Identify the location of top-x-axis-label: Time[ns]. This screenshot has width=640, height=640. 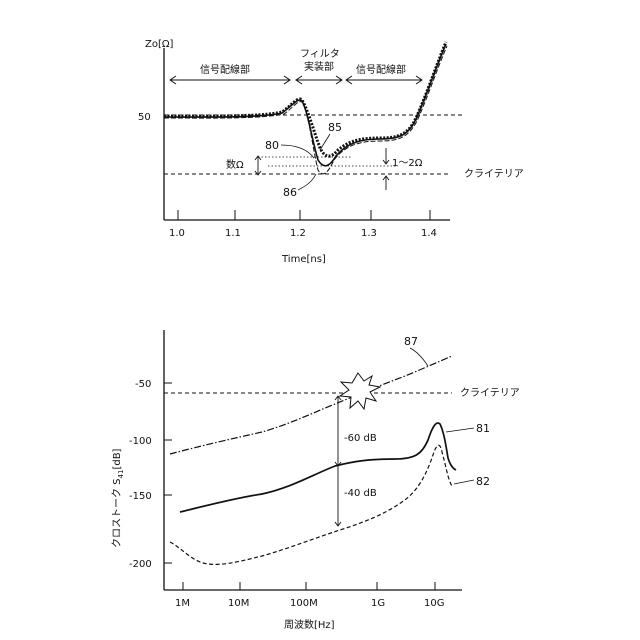
(303, 259).